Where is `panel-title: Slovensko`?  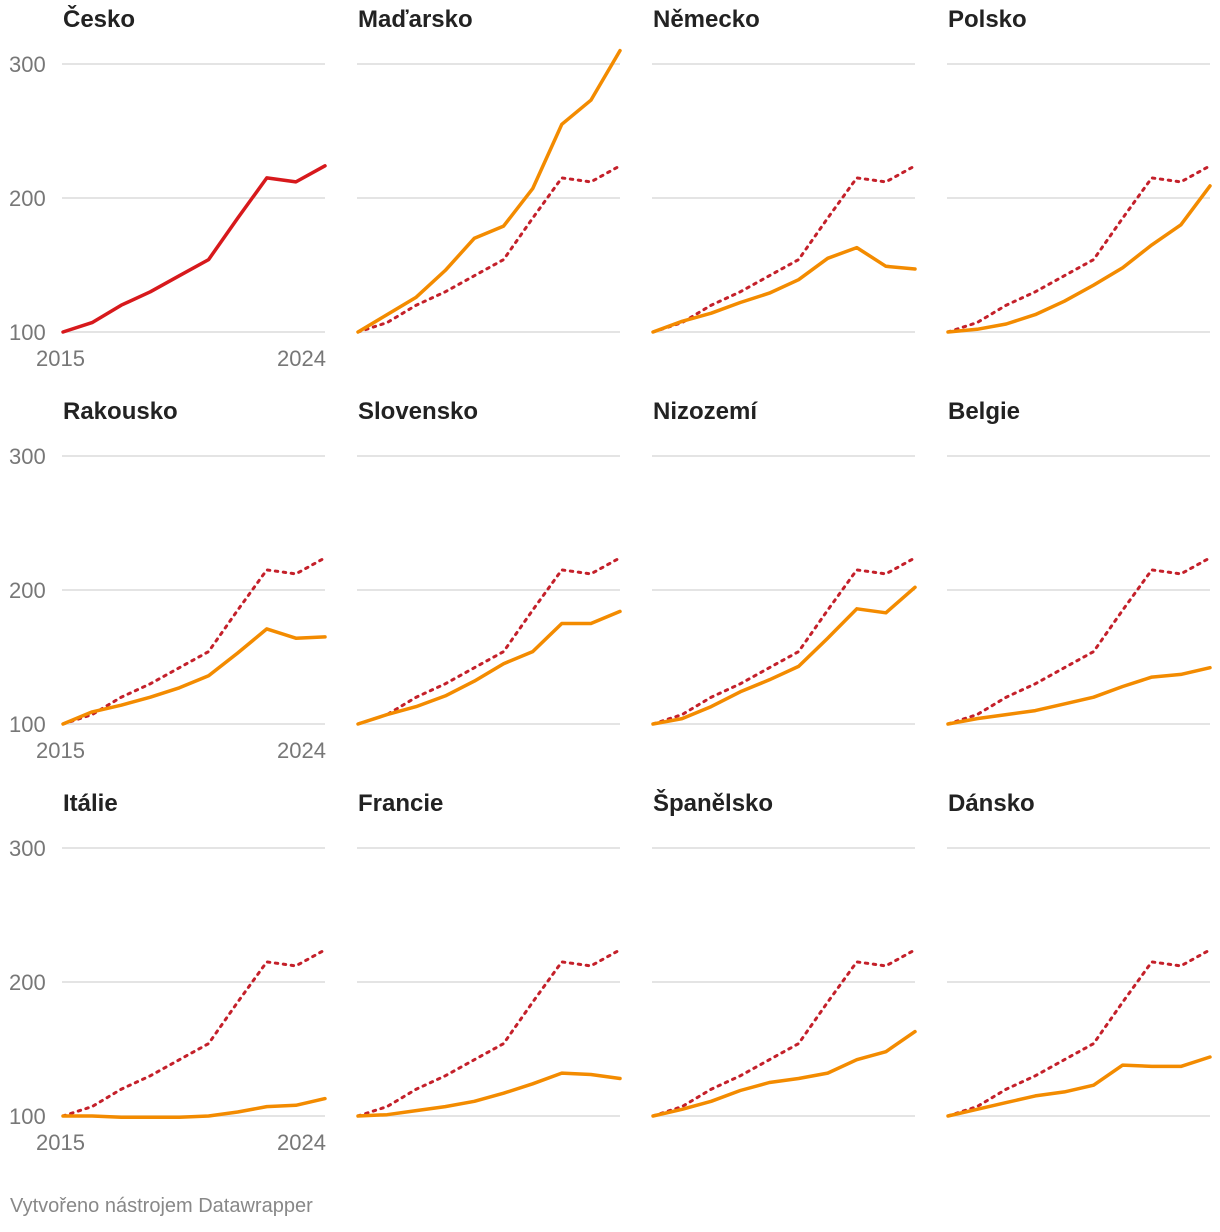
panel-title: Slovensko is located at coordinates (418, 411).